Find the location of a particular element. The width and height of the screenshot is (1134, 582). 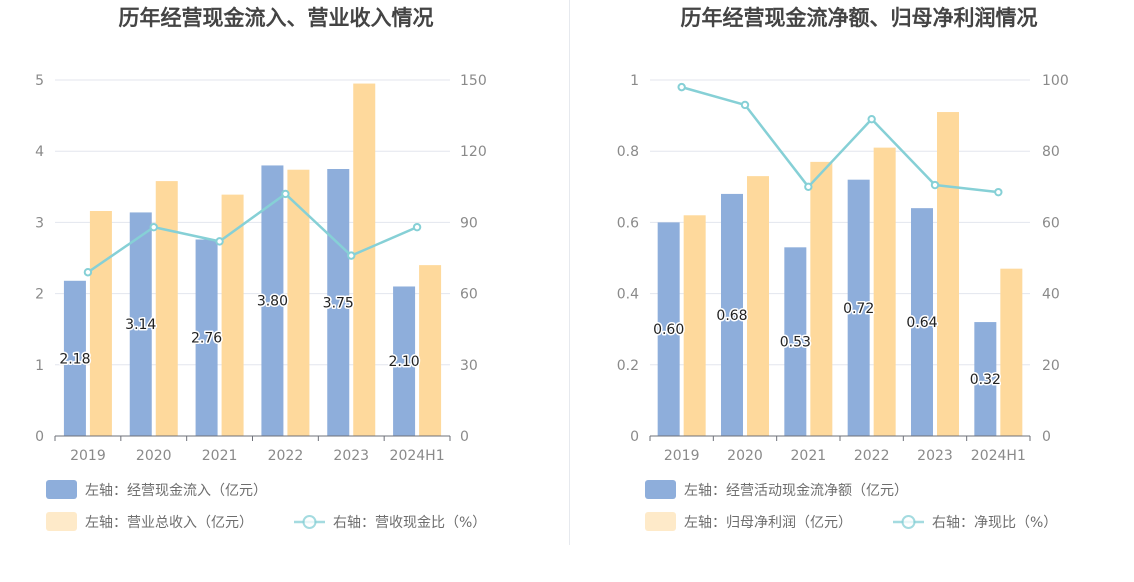

legend-item: 左轴：经营活动现金流净额（亿元） is located at coordinates (776, 489).